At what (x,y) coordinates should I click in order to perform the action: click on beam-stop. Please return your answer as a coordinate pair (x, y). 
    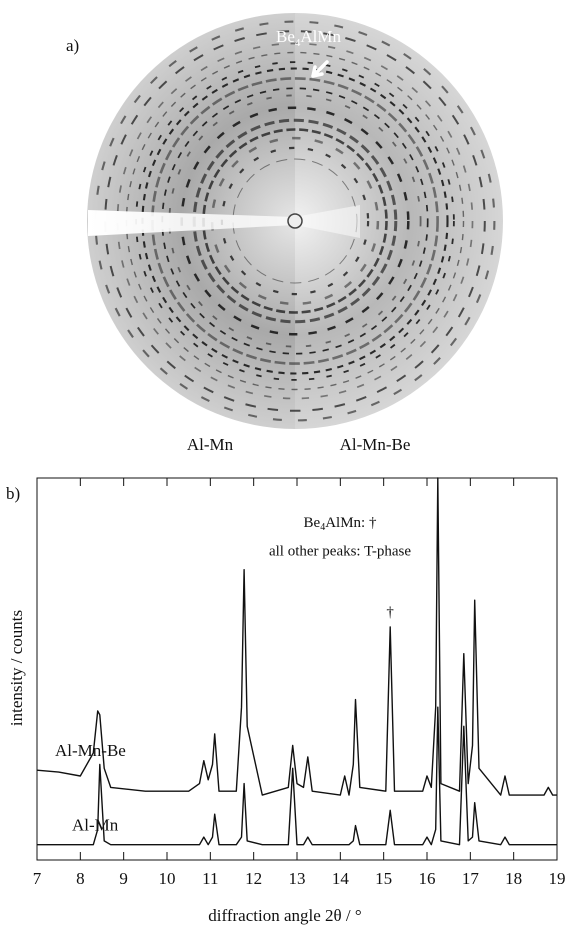
    Looking at the image, I should click on (295, 221).